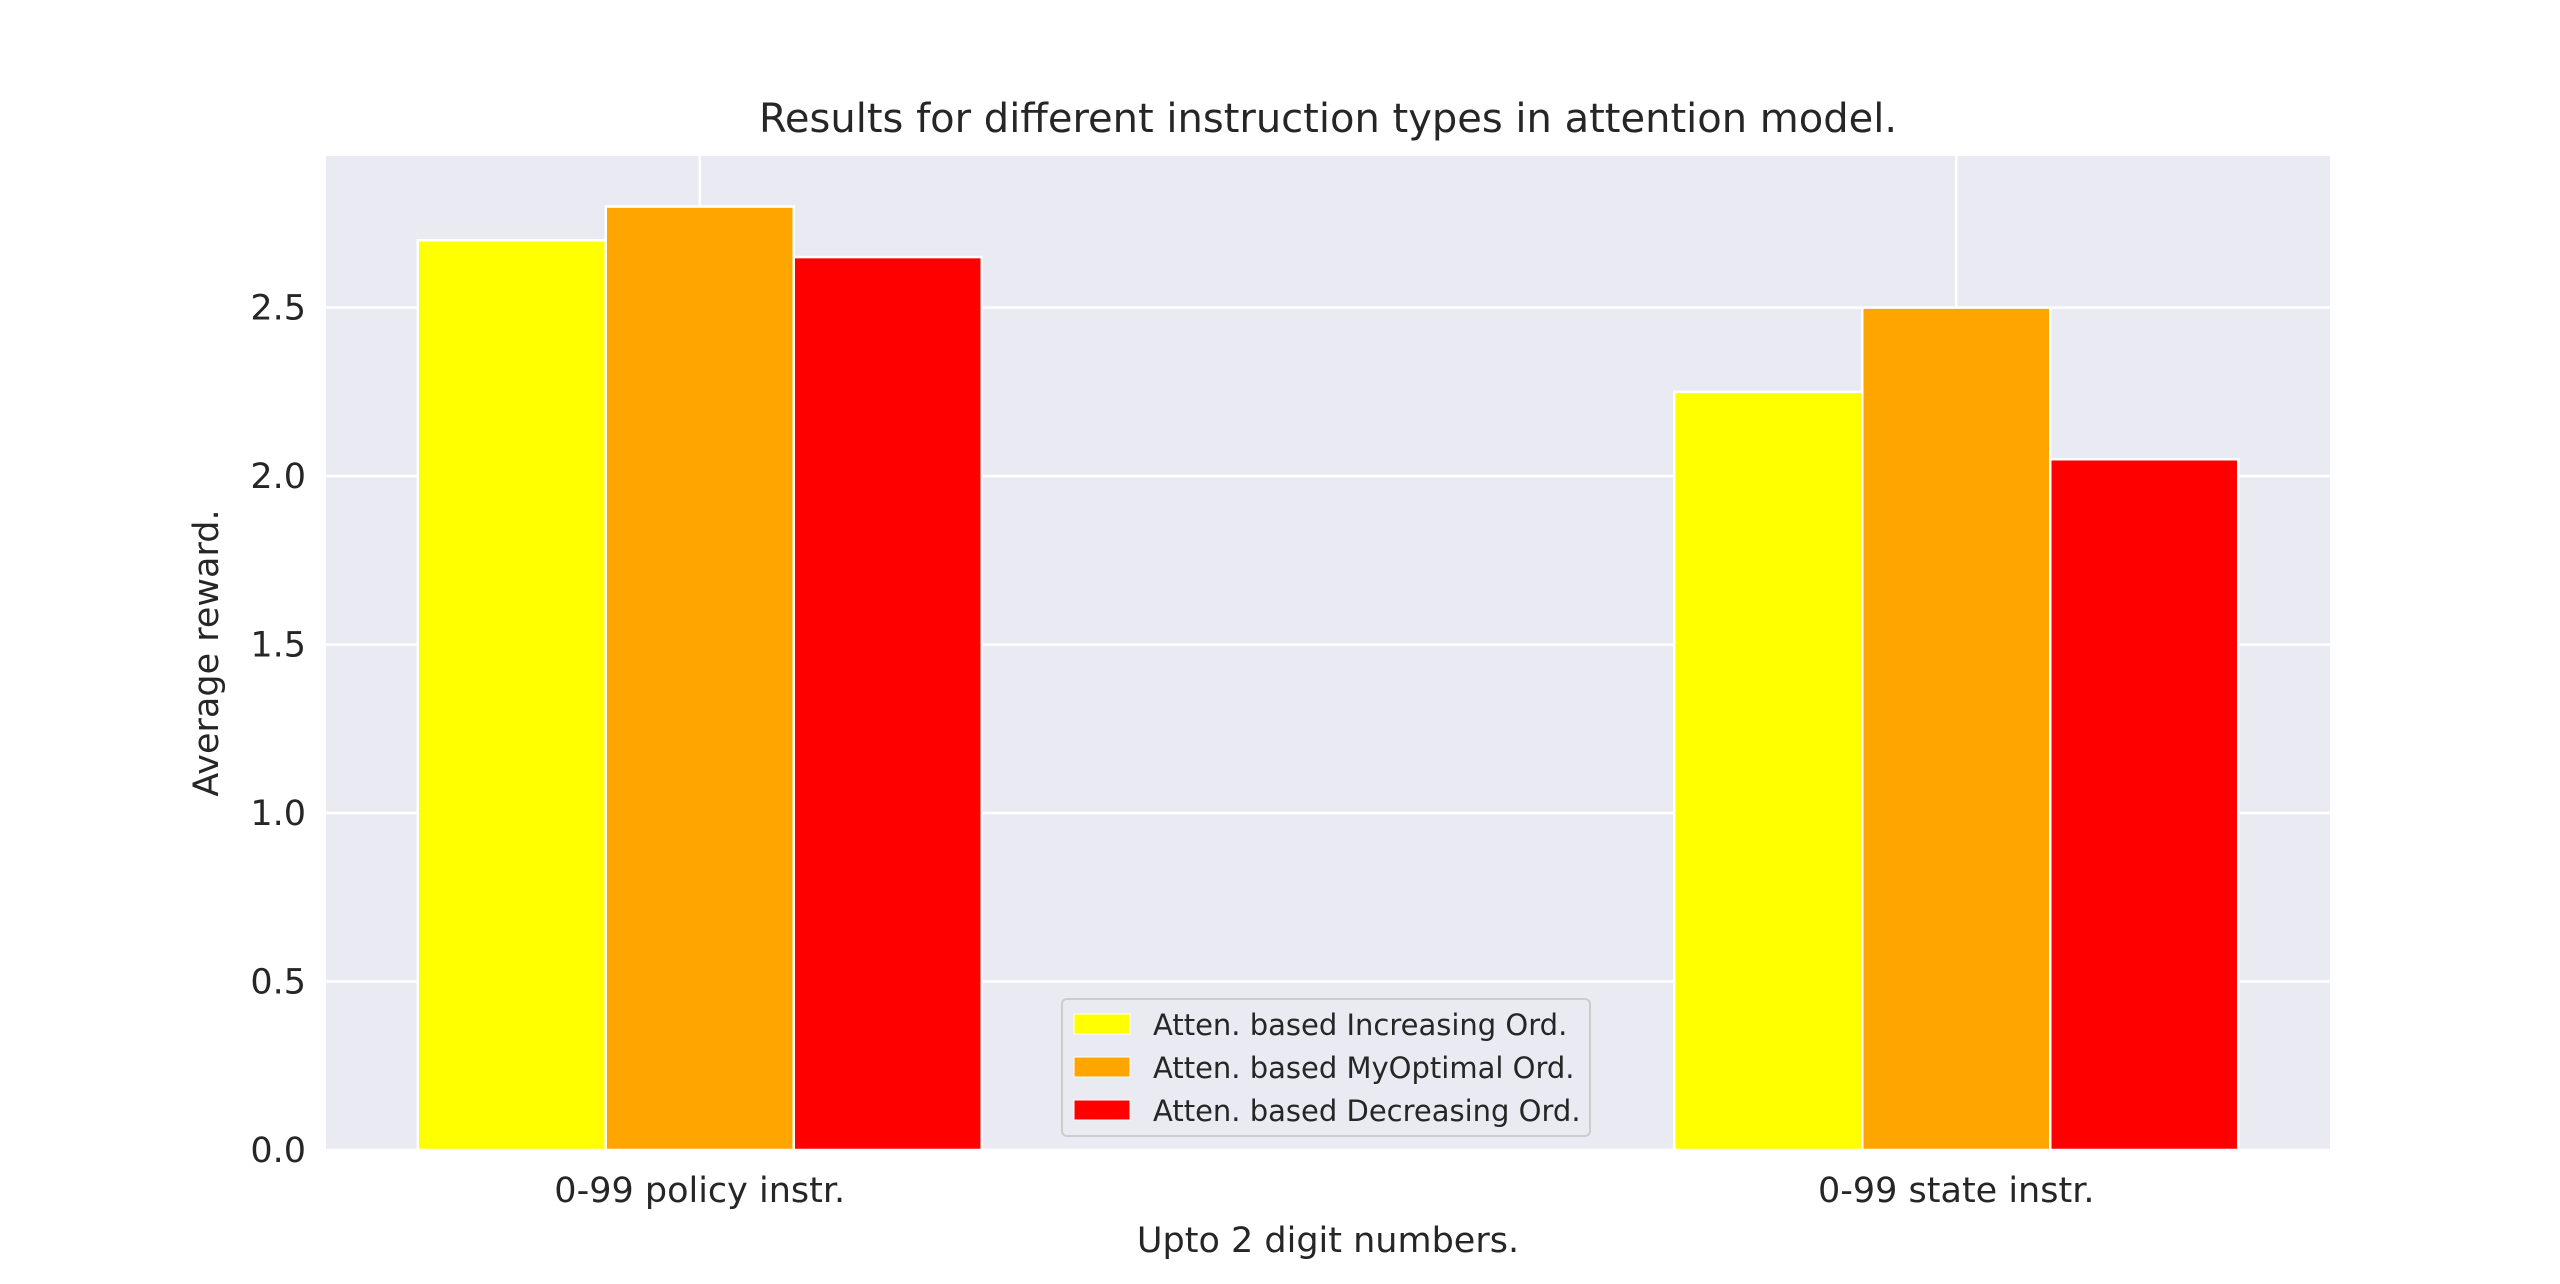 This screenshot has width=2560, height=1284. I want to click on legend-label: Atten. based Decreasing Ord., so click(1367, 1111).